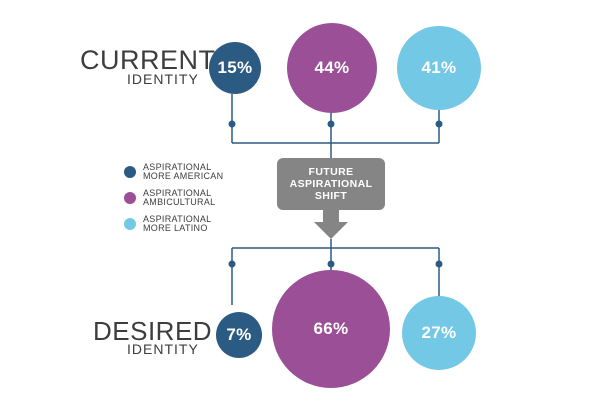 This screenshot has height=407, width=596. I want to click on legend-line2: MORE AMERICAN, so click(183, 176).